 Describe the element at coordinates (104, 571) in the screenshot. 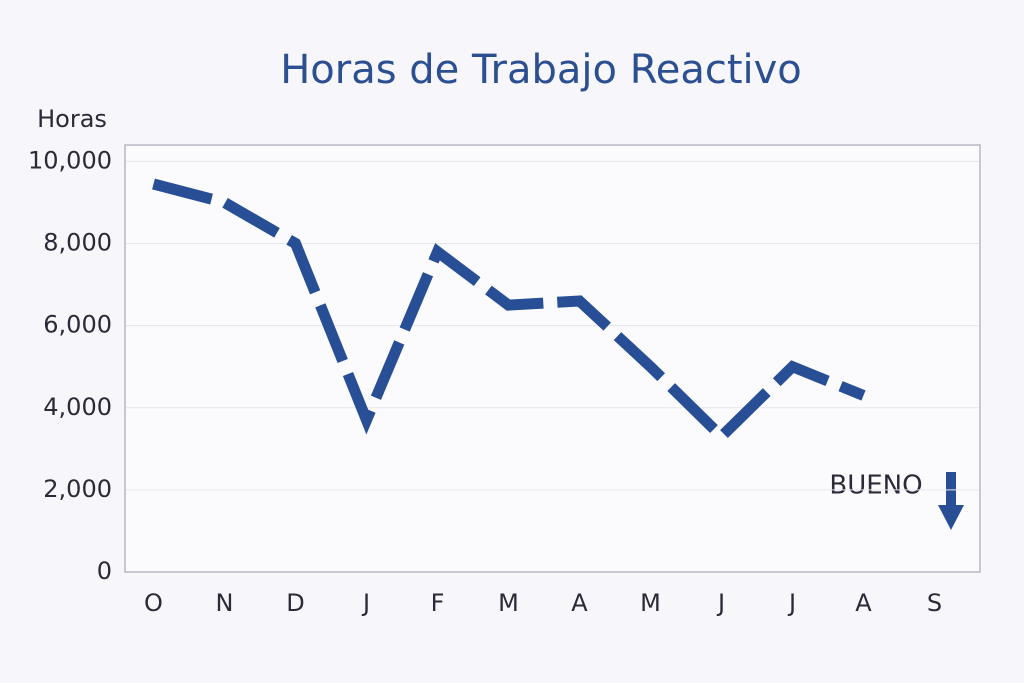

I see `y-tick-label: 0` at that location.